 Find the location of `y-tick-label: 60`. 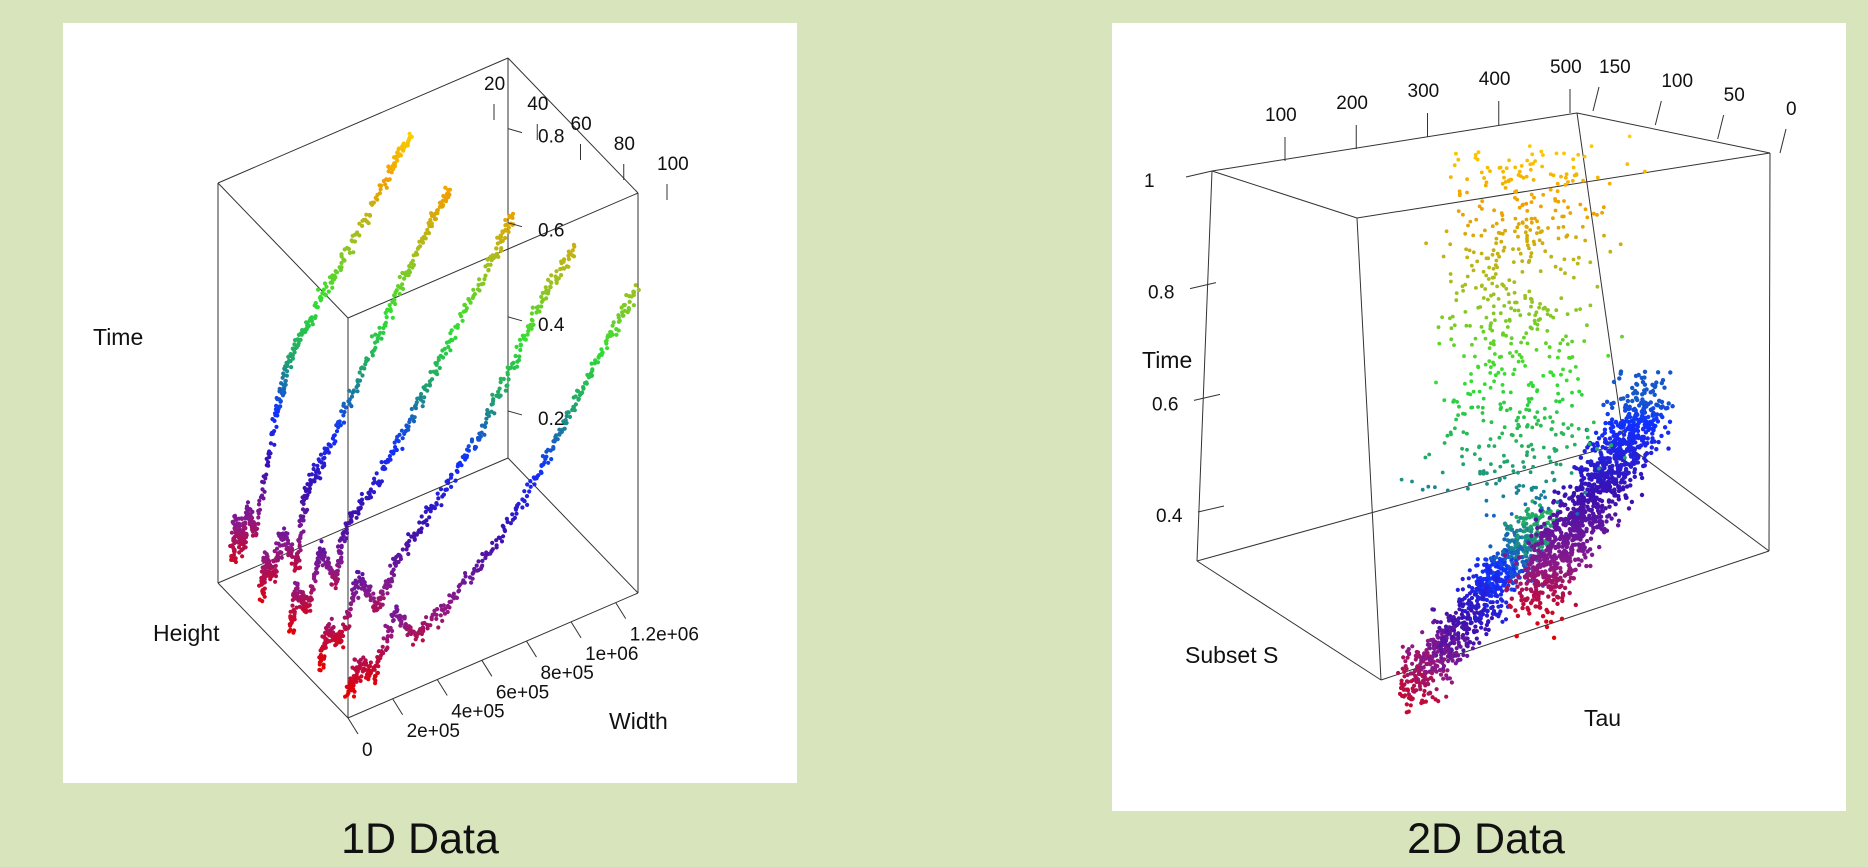

y-tick-label: 60 is located at coordinates (581, 124).